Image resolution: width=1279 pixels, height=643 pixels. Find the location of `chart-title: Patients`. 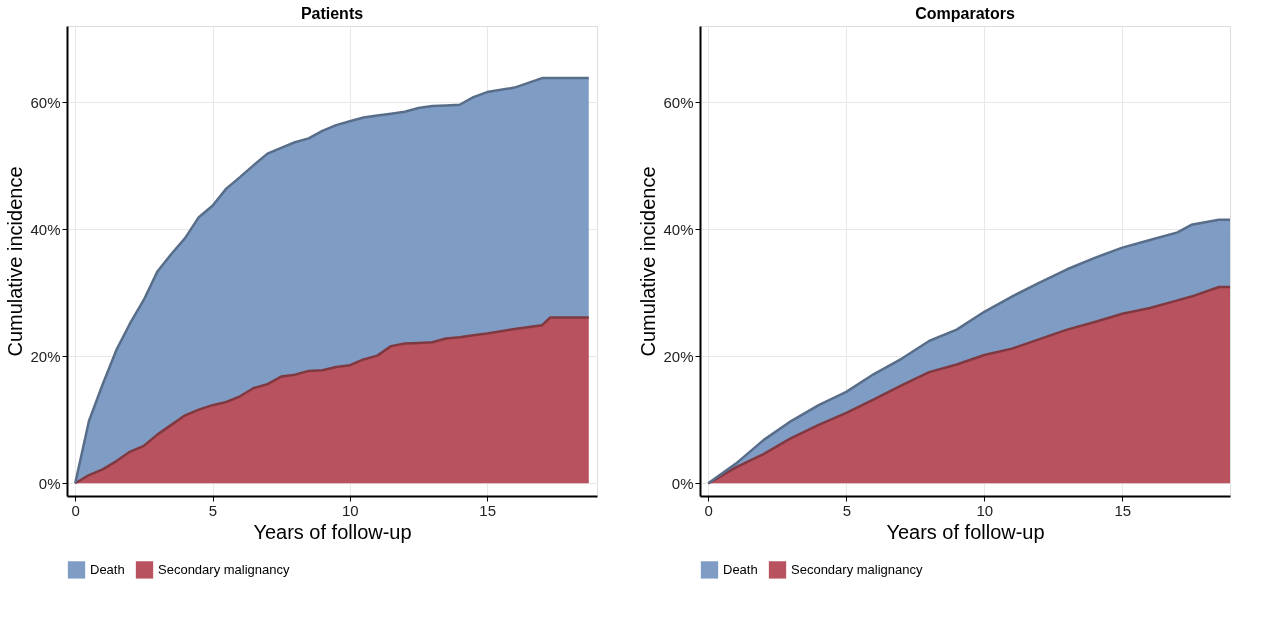

chart-title: Patients is located at coordinates (332, 13).